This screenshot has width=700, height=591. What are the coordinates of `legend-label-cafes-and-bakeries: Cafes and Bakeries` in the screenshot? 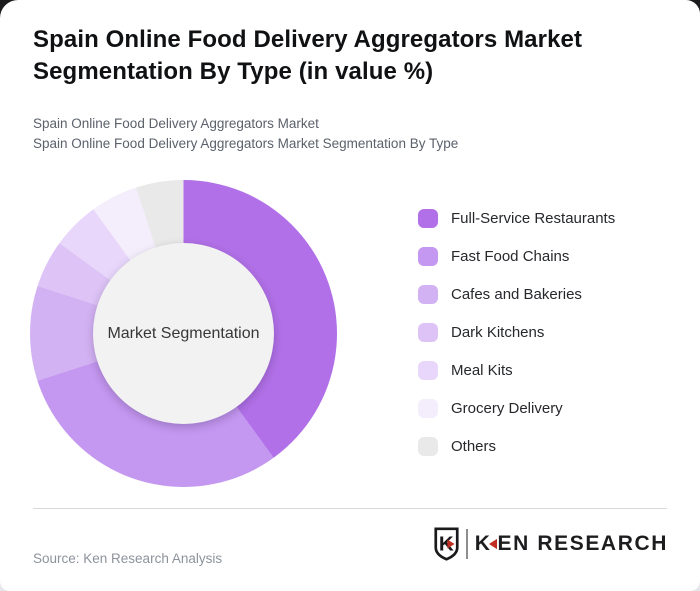 It's located at (516, 294).